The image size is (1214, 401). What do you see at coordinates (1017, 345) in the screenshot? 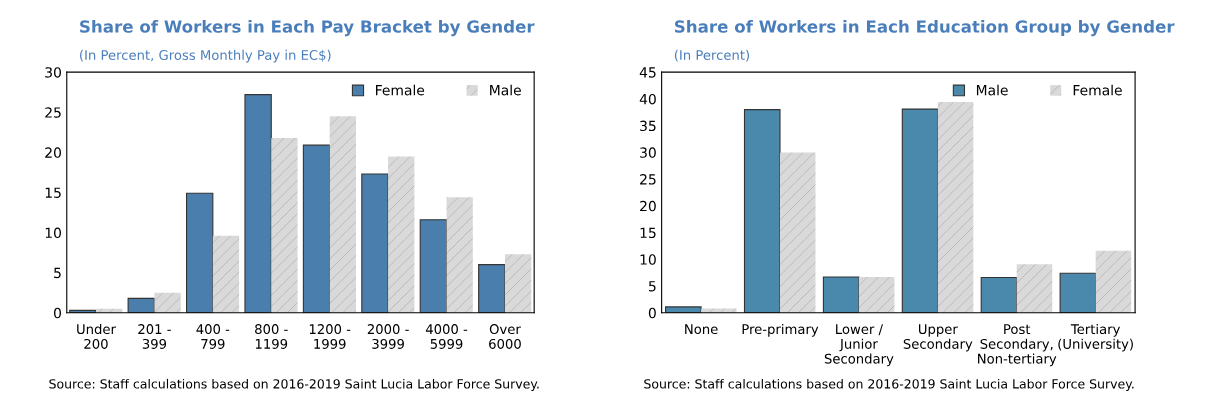
I see `x-tick-label: Post Secondary, Non-tertiary` at bounding box center [1017, 345].